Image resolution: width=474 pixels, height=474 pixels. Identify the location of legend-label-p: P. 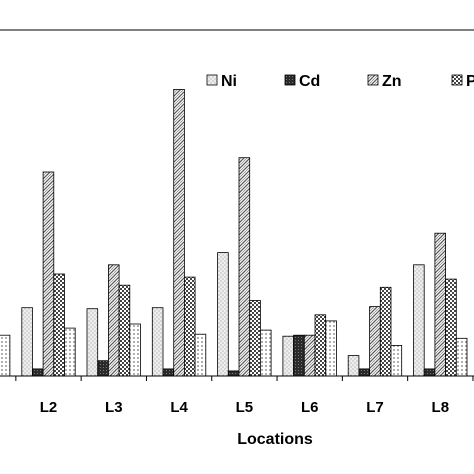
(470, 81).